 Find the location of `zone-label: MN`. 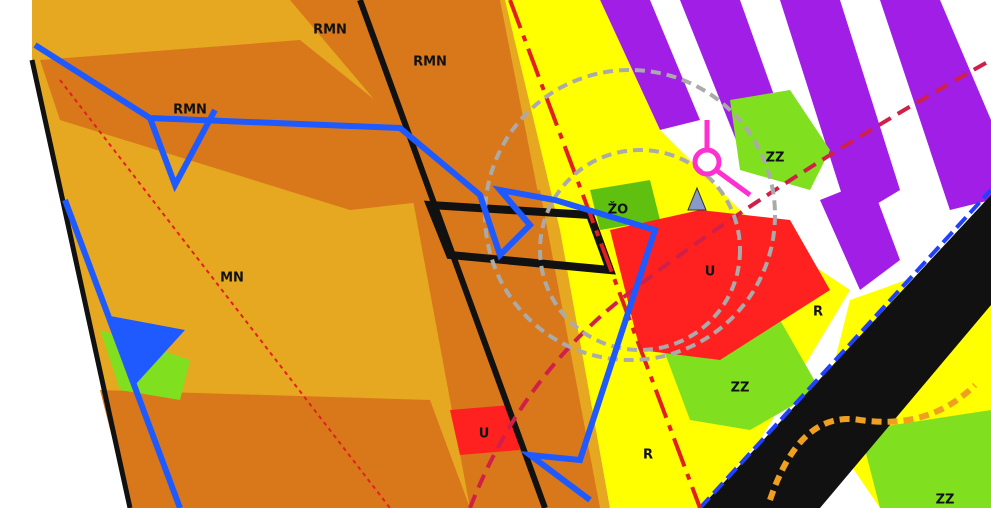

zone-label: MN is located at coordinates (232, 278).